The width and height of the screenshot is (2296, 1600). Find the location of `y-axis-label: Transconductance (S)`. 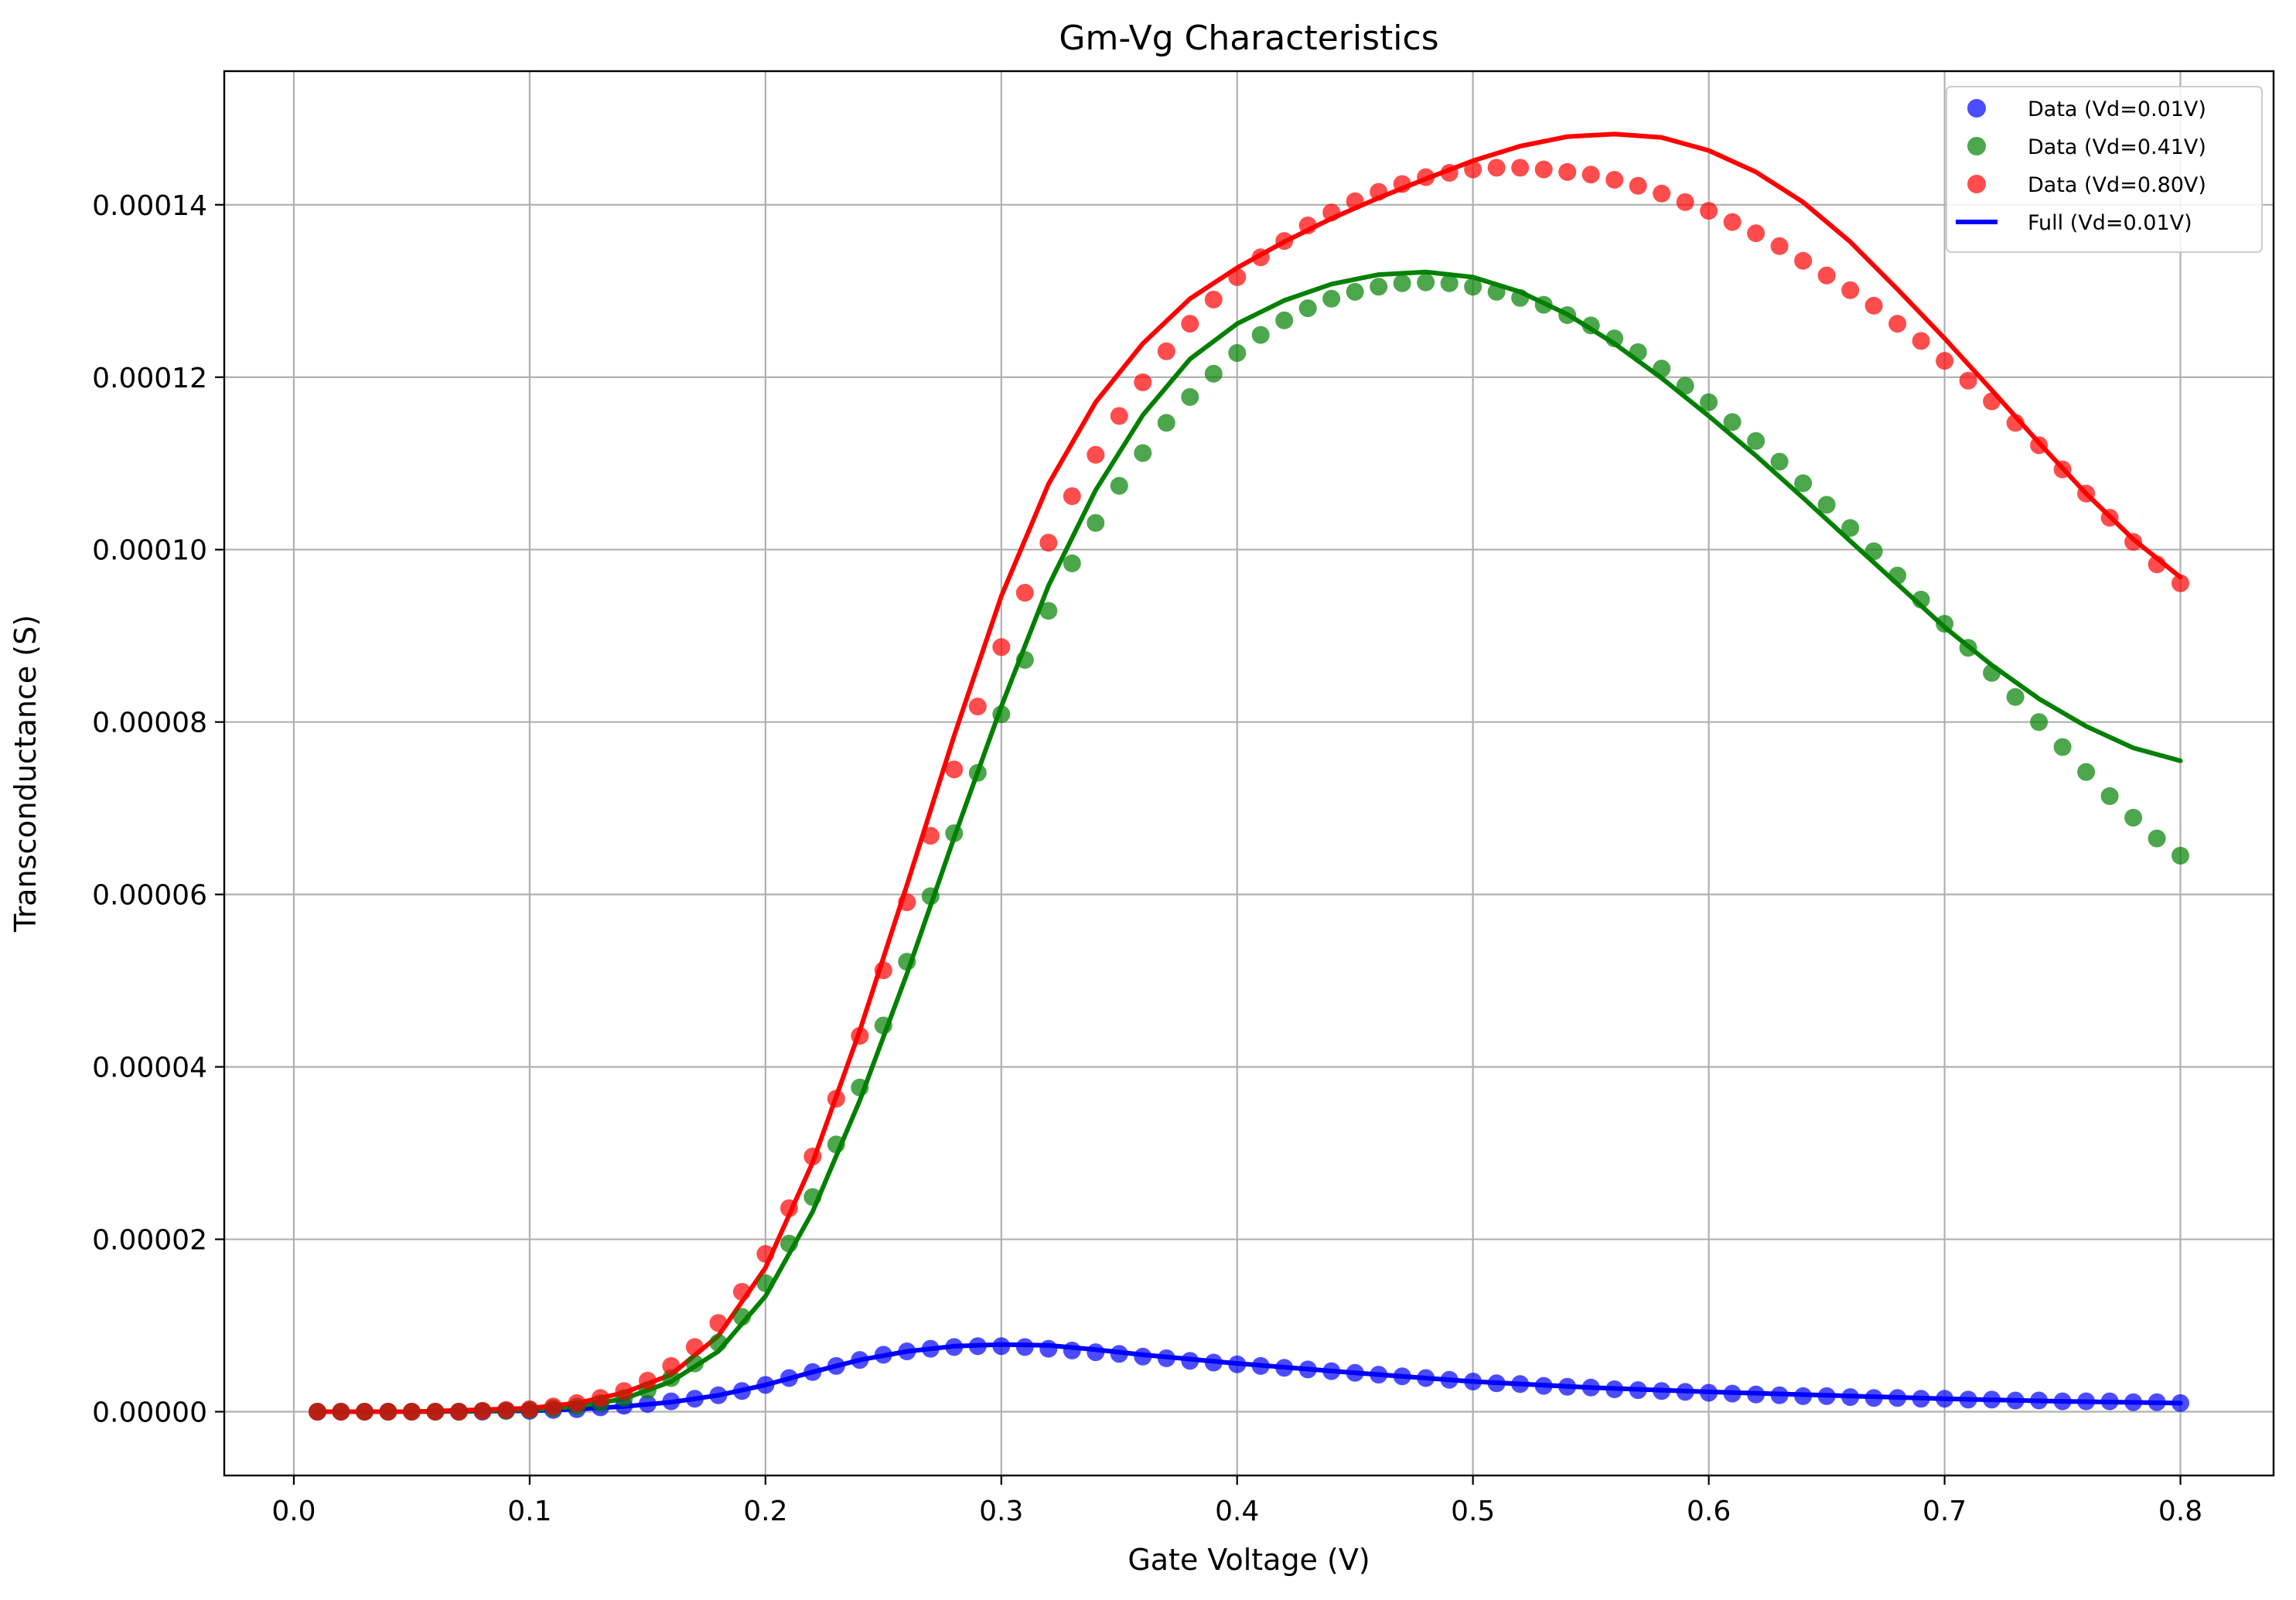

y-axis-label: Transconductance (S) is located at coordinates (26, 774).